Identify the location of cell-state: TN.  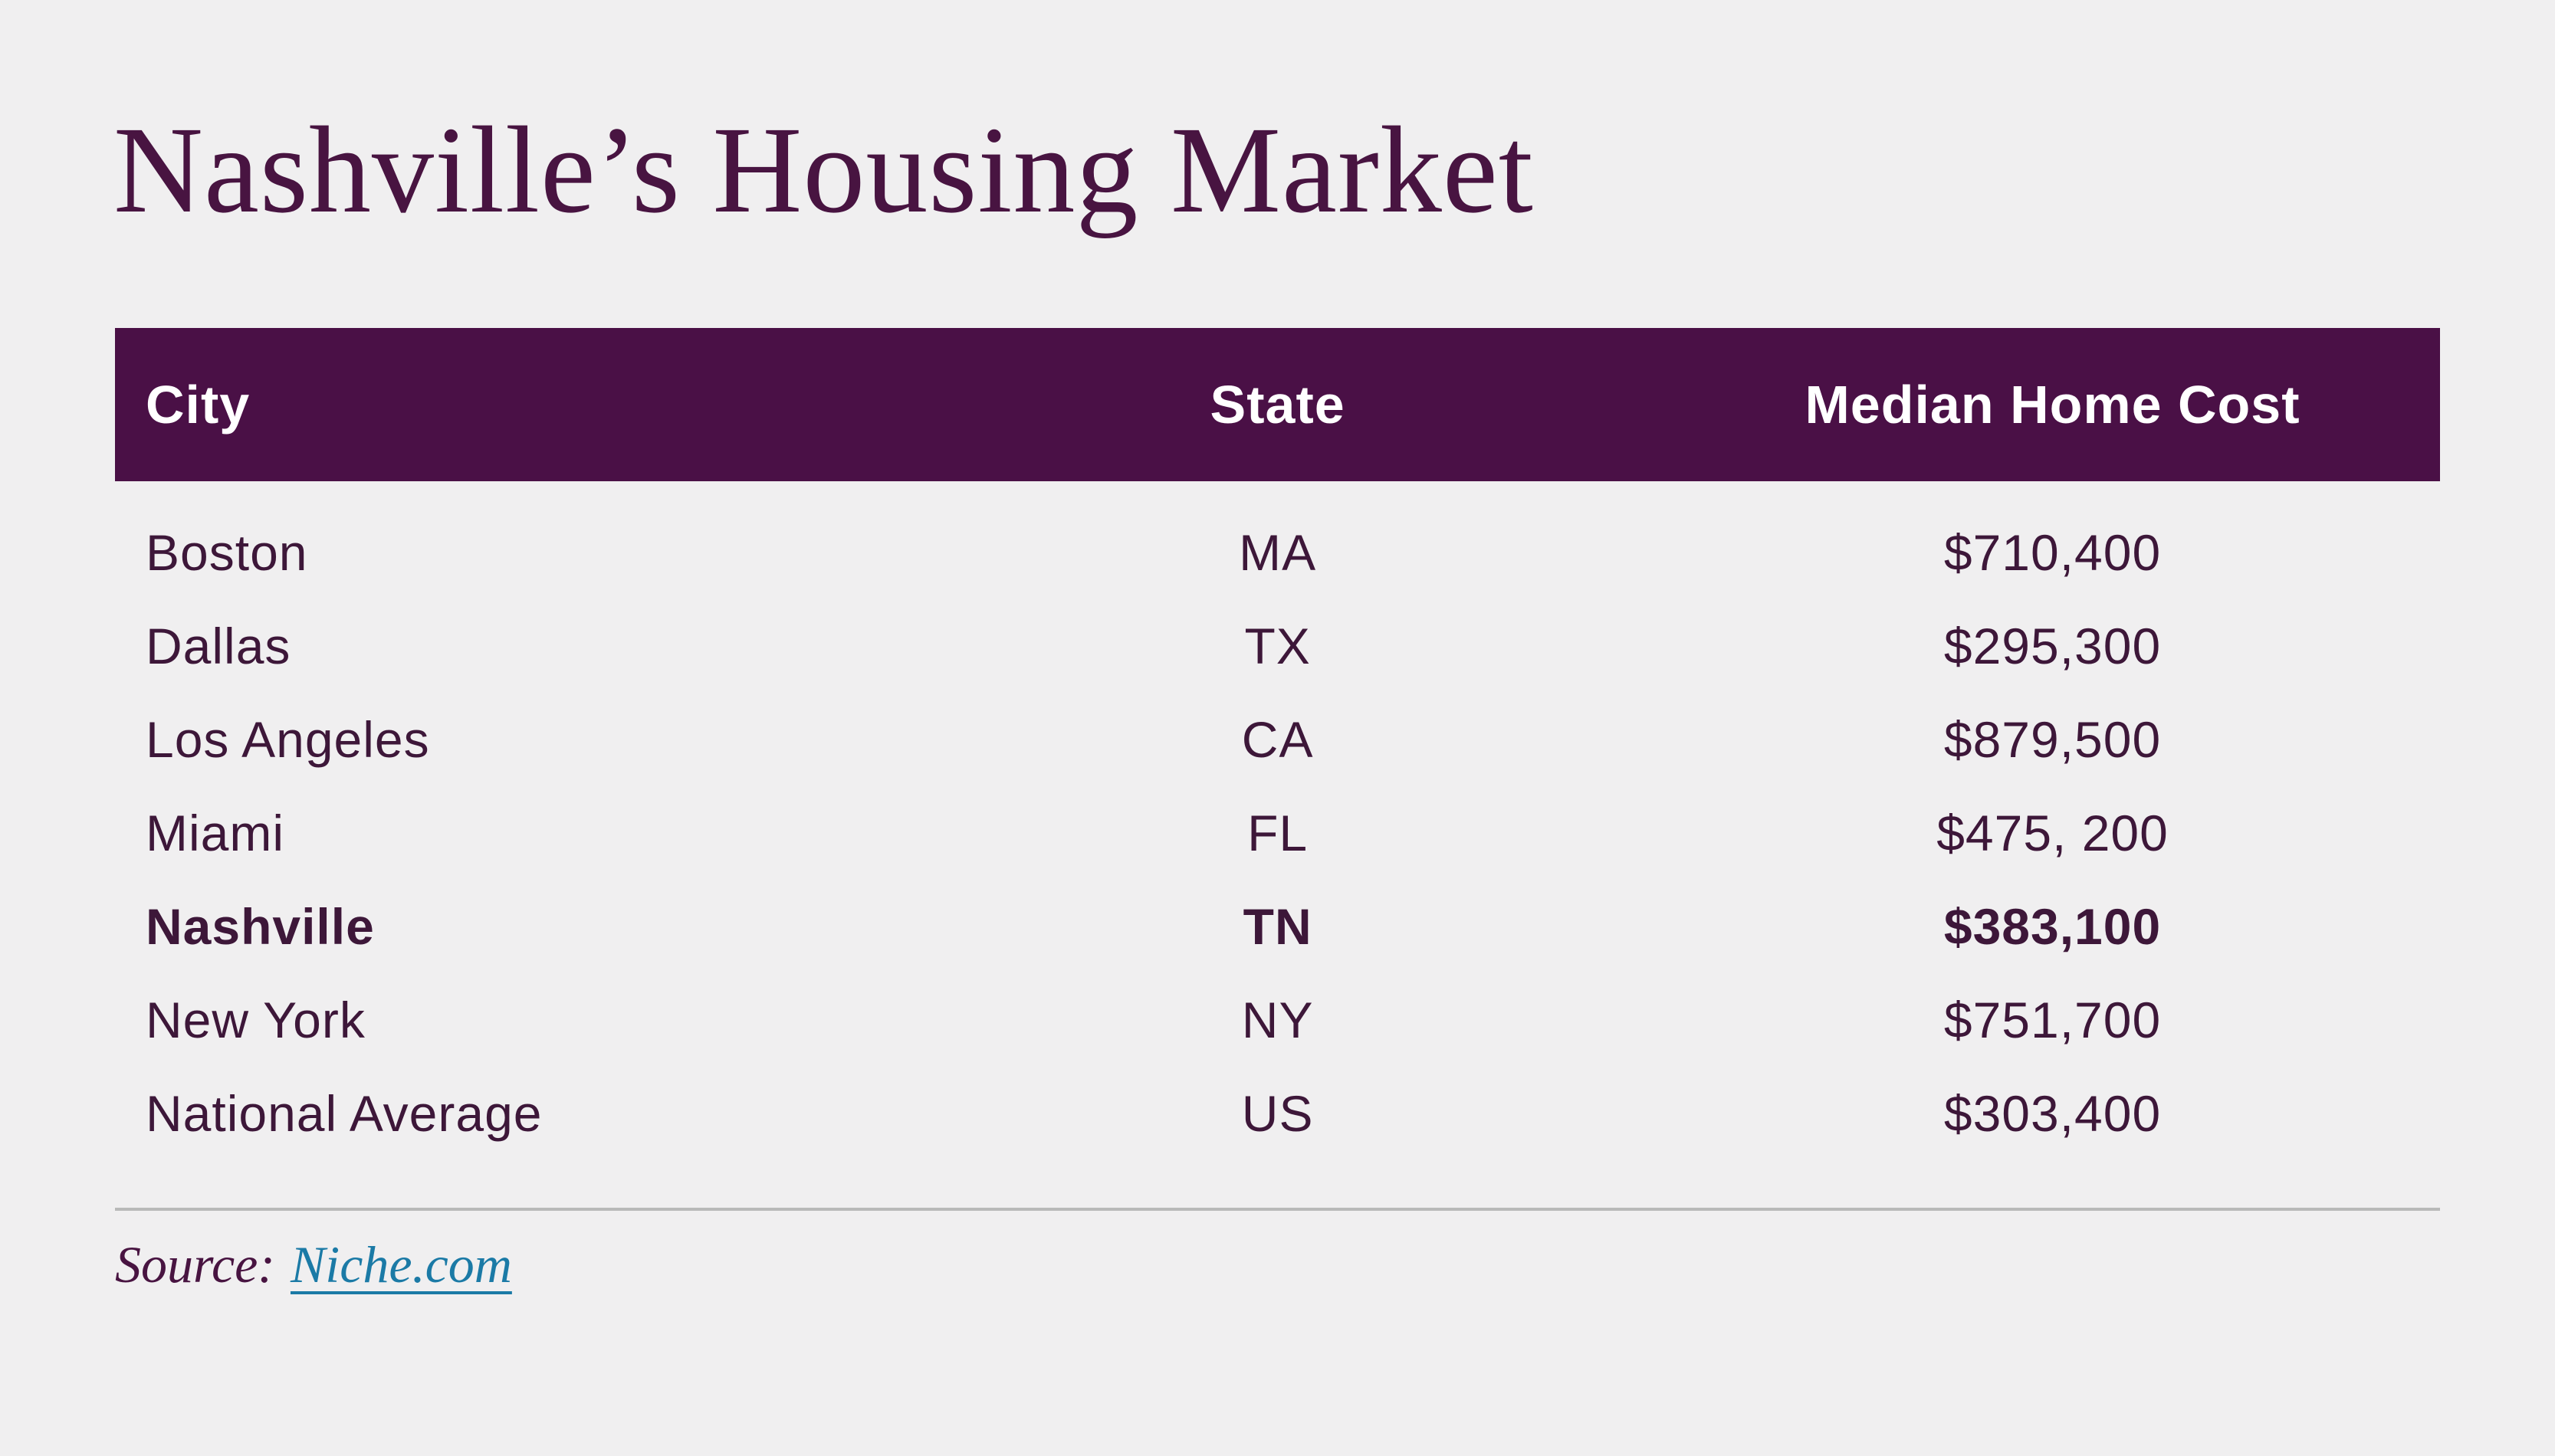
(1277, 926).